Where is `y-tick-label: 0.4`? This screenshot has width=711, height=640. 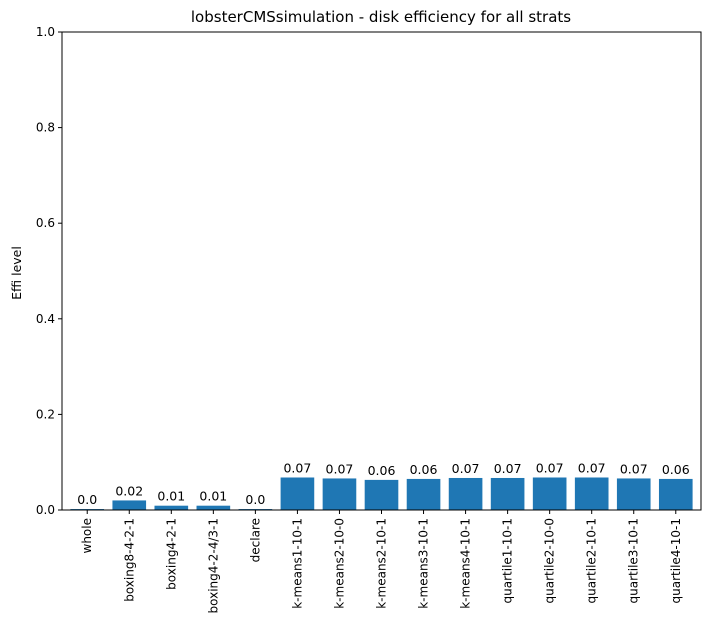 y-tick-label: 0.4 is located at coordinates (45, 319).